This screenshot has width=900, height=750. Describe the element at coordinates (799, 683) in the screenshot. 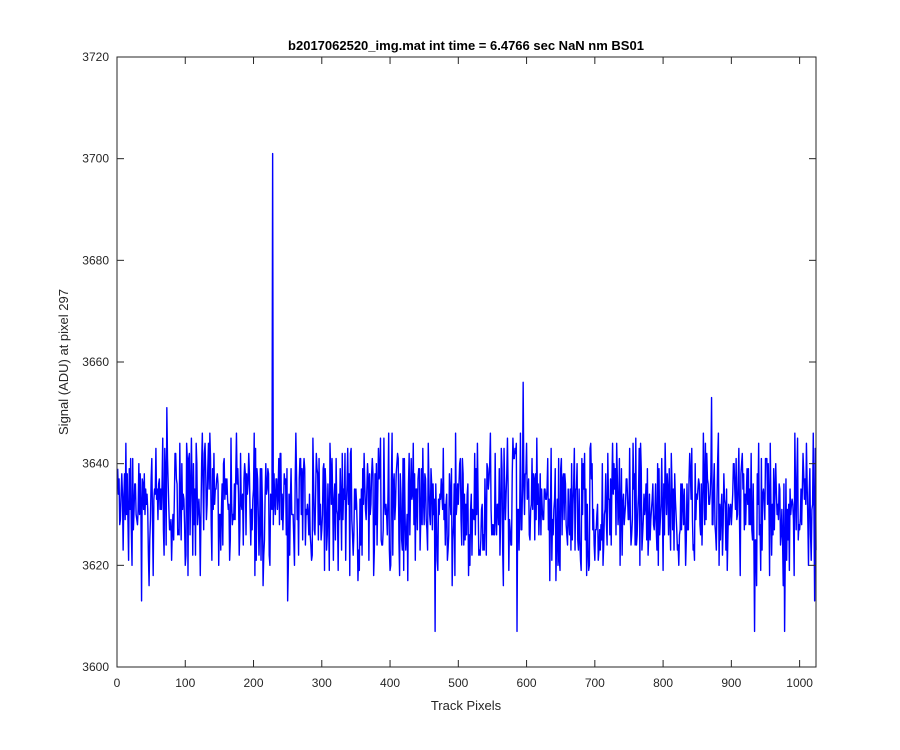

I see `x-tick-label: 1000` at that location.